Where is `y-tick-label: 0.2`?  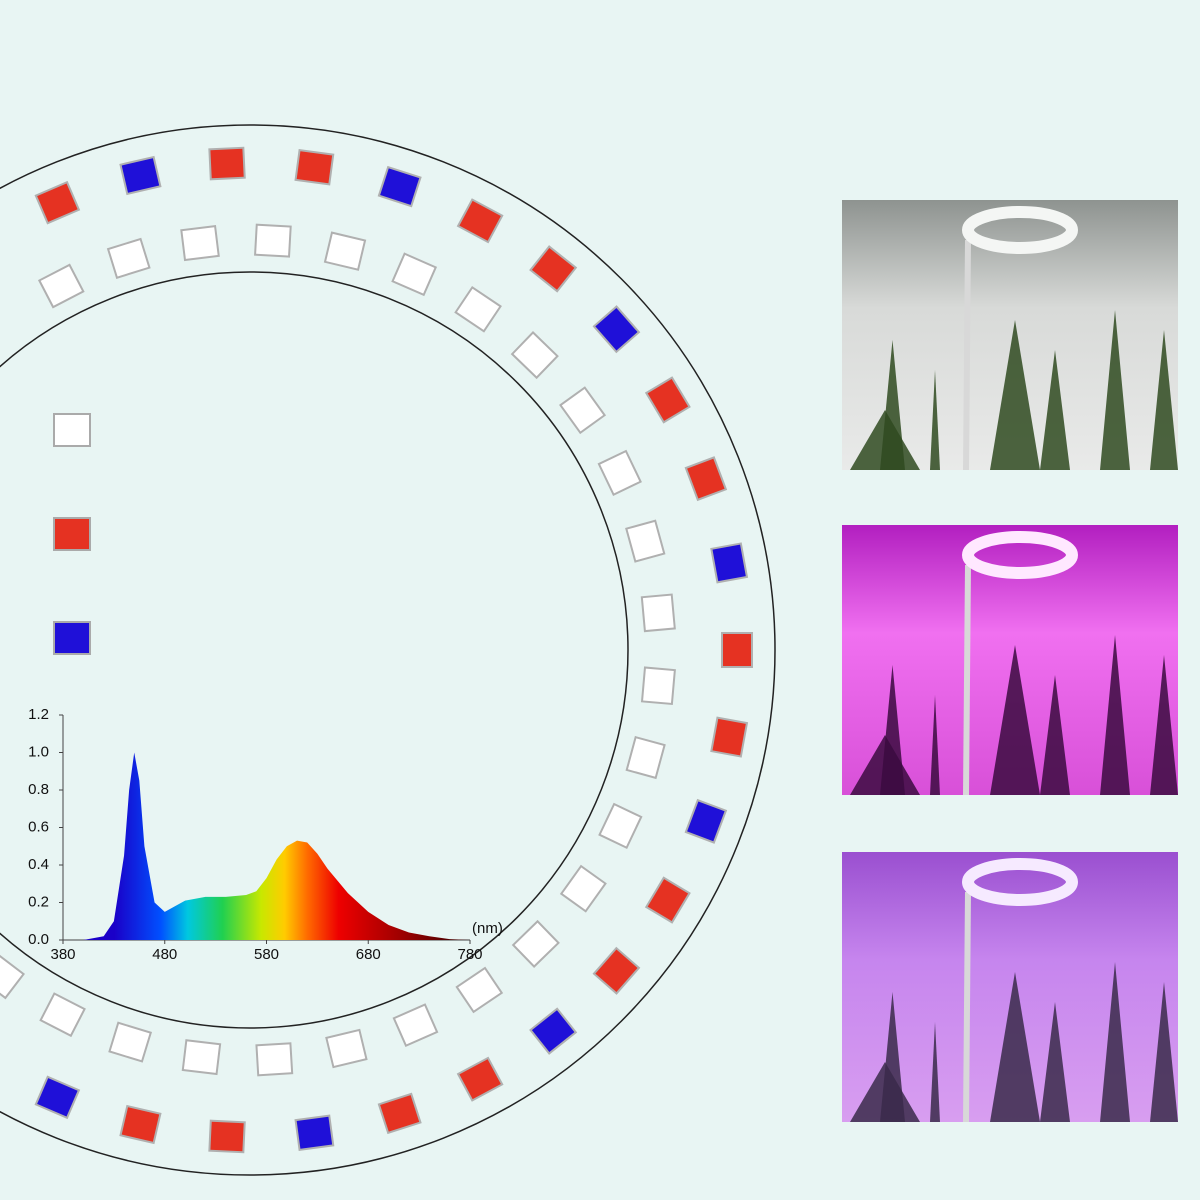 y-tick-label: 0.2 is located at coordinates (38, 901).